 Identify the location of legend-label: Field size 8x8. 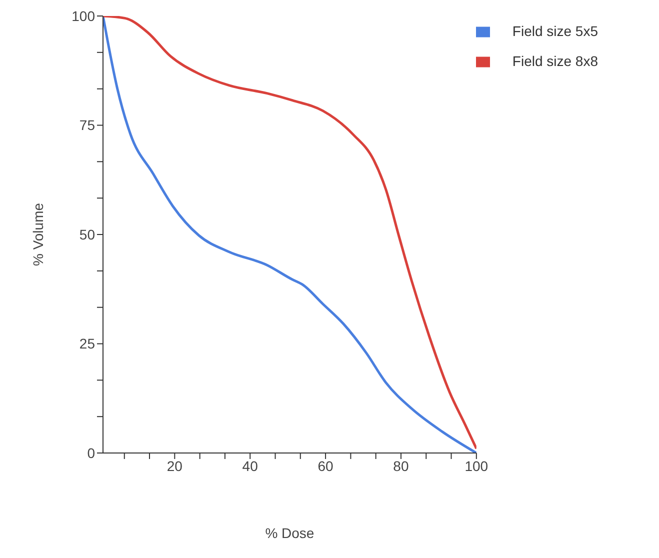
(555, 61).